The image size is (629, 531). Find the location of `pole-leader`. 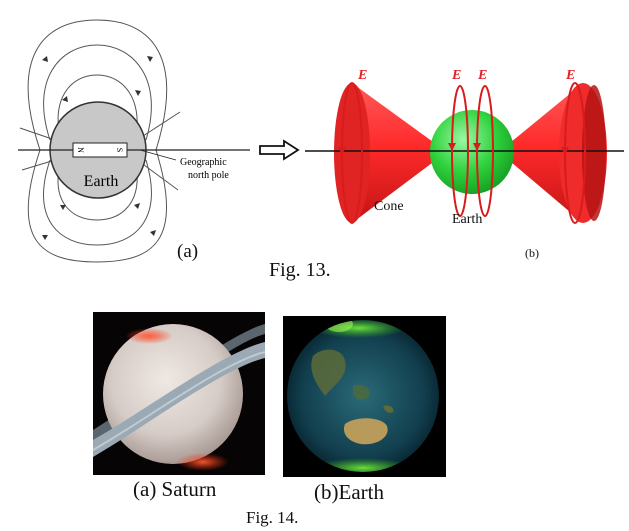

pole-leader is located at coordinates (158, 155).